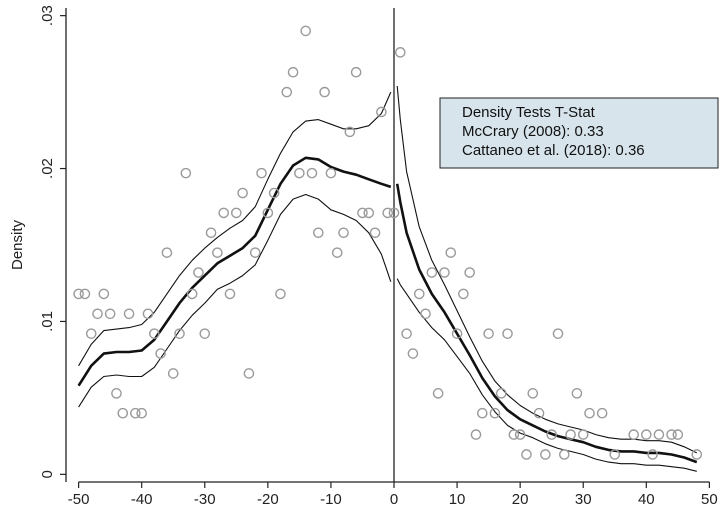 The width and height of the screenshot is (728, 517). I want to click on y-tick-label: 0, so click(47, 474).